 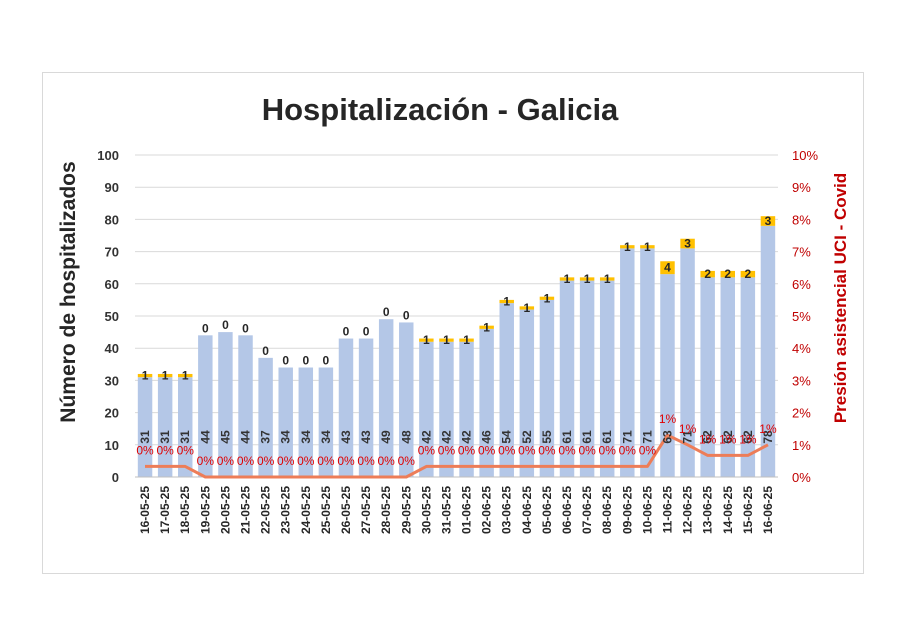 What do you see at coordinates (801, 413) in the screenshot?
I see `y2-tick-label: 2%` at bounding box center [801, 413].